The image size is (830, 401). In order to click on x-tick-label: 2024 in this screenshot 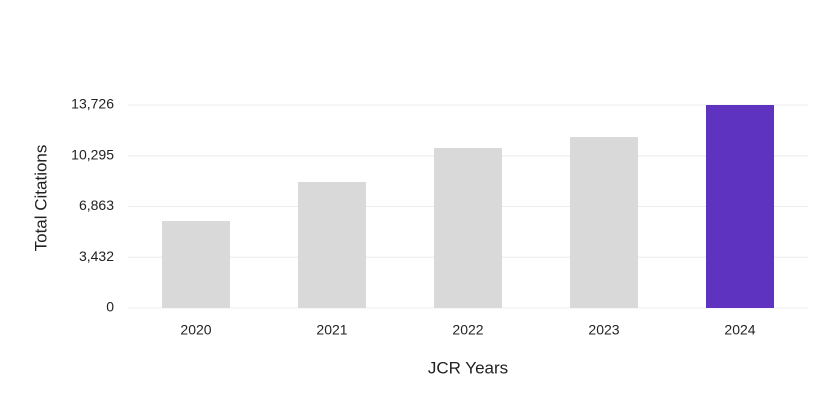, I will do `click(739, 330)`.